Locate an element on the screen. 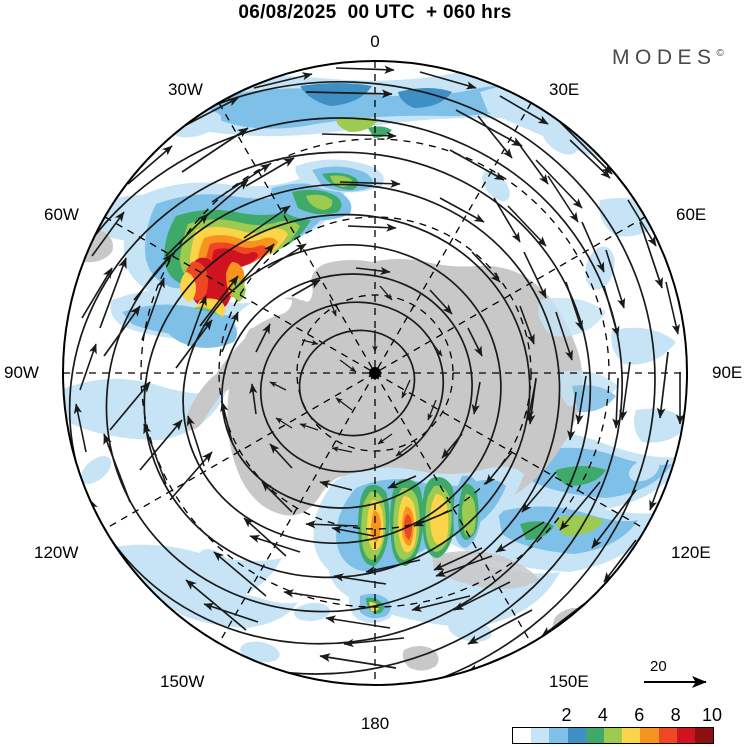 Image resolution: width=750 pixels, height=747 pixels. lon-label-90e: 90E is located at coordinates (727, 372).